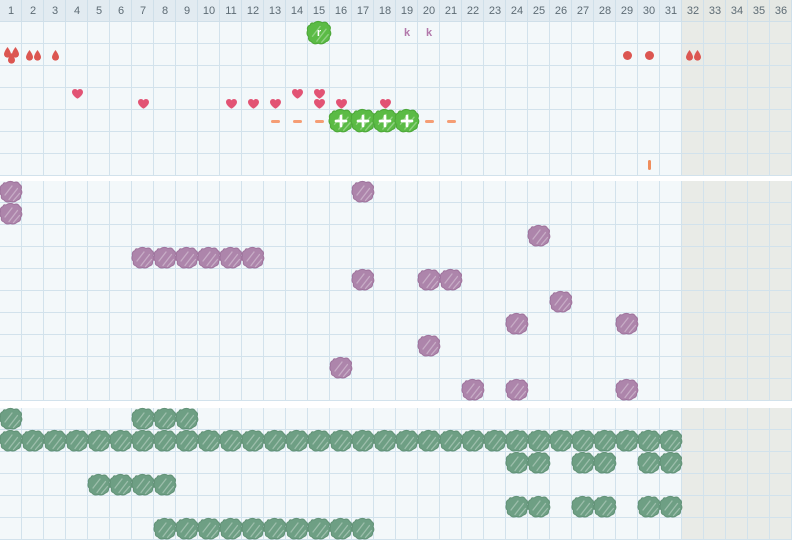 The height and width of the screenshot is (541, 792). Describe the element at coordinates (319, 32) in the screenshot. I see `letter-r-scribble-icon: r` at that location.